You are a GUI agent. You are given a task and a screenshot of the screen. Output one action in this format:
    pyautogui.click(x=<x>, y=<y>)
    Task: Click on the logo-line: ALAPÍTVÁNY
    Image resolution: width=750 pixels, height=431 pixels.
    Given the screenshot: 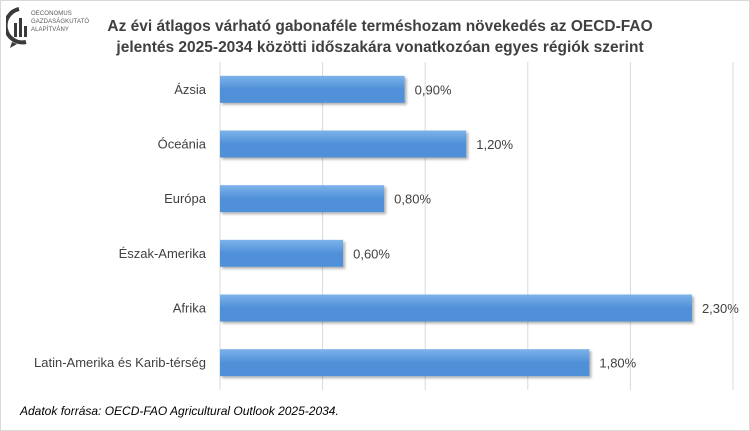 What is the action you would take?
    pyautogui.click(x=50, y=30)
    